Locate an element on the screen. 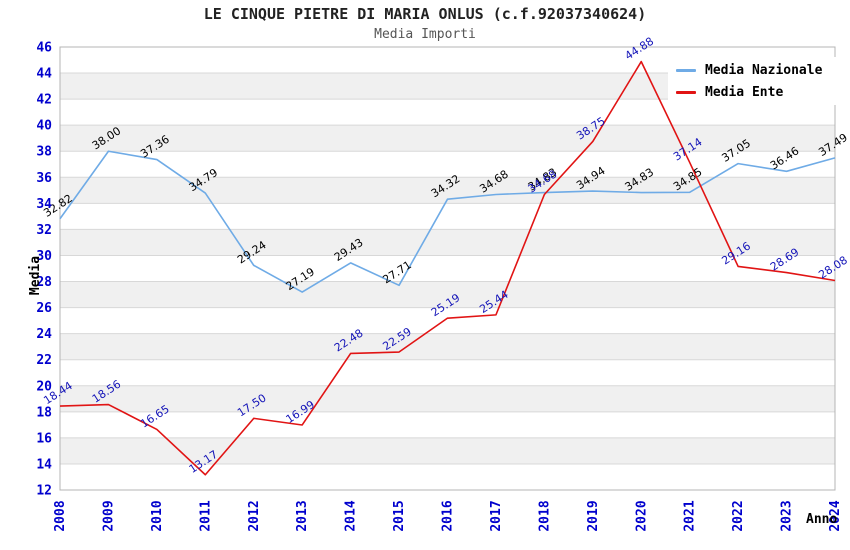  y-tick-label: 14 is located at coordinates (44, 464).